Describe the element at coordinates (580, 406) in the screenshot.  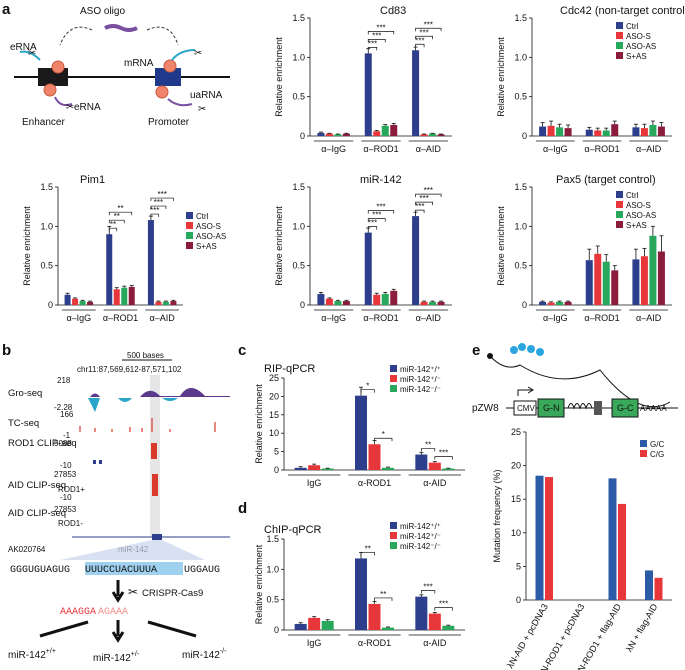
I see `boxb-loops` at that location.